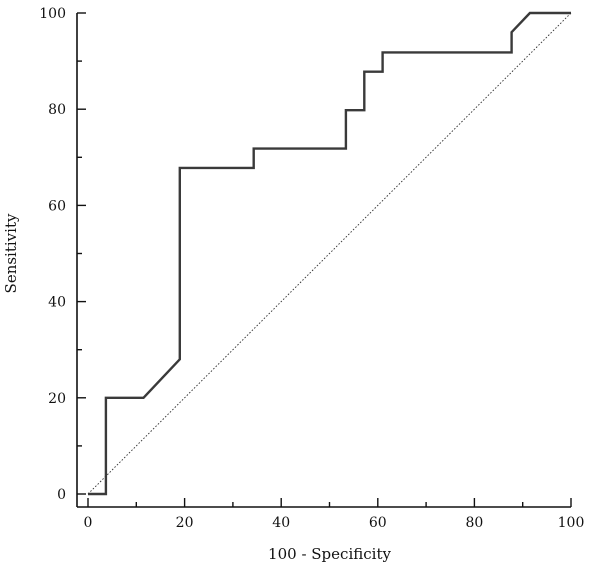 The width and height of the screenshot is (600, 567). What do you see at coordinates (62, 254) in the screenshot?
I see `y-ticks: 0 20 40 60 80 100` at bounding box center [62, 254].